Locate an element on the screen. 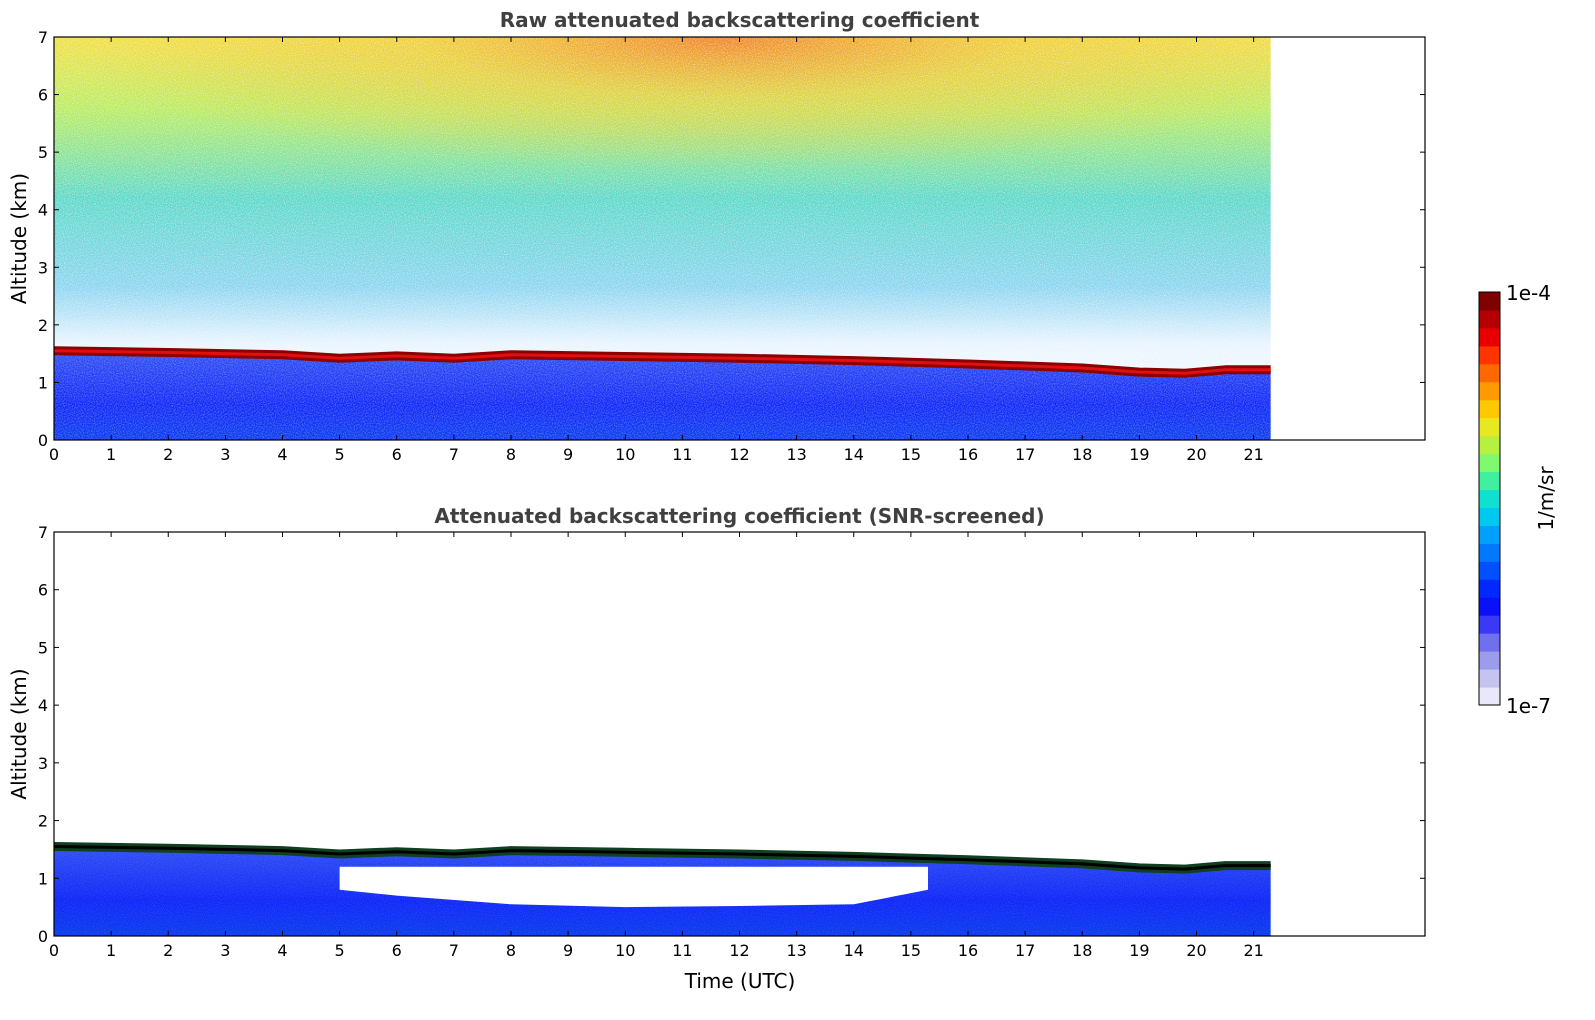  y-tick-label: 5 is located at coordinates (43, 152).